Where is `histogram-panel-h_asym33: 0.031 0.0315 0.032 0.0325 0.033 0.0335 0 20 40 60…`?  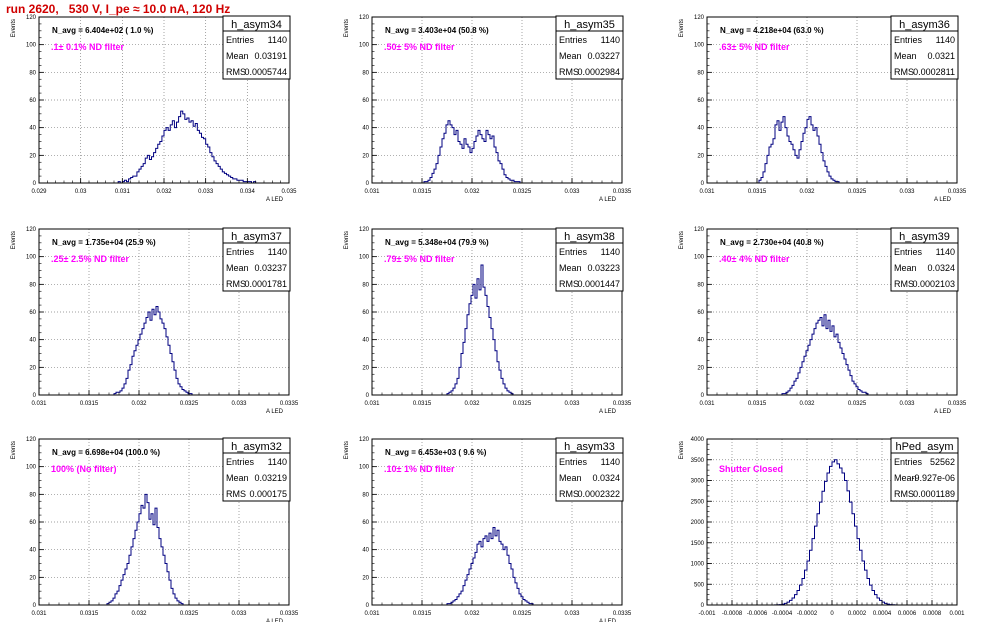 histogram-panel-h_asym33: 0.031 0.0315 0.032 0.0325 0.033 0.0335 0 20 40 60… is located at coordinates (488, 529).